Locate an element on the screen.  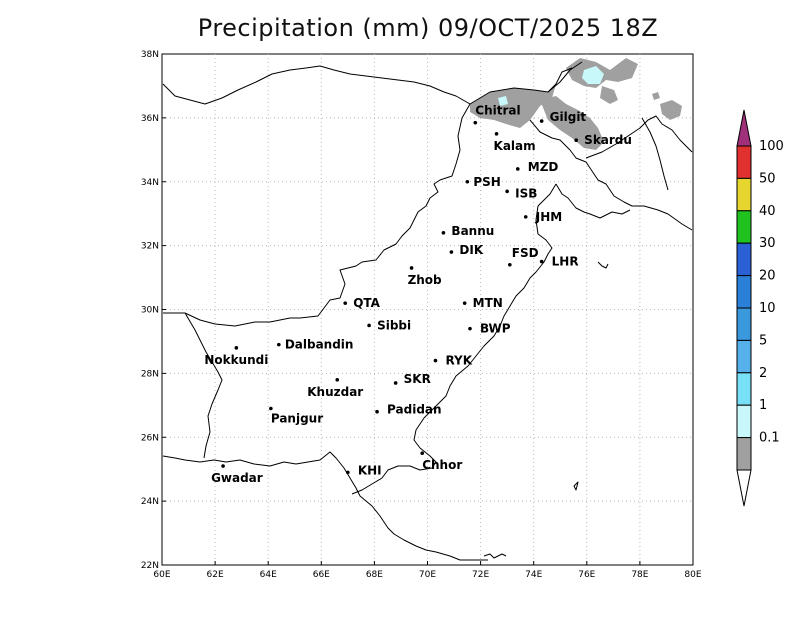
colorbar-label: 40 is located at coordinates (767, 211).